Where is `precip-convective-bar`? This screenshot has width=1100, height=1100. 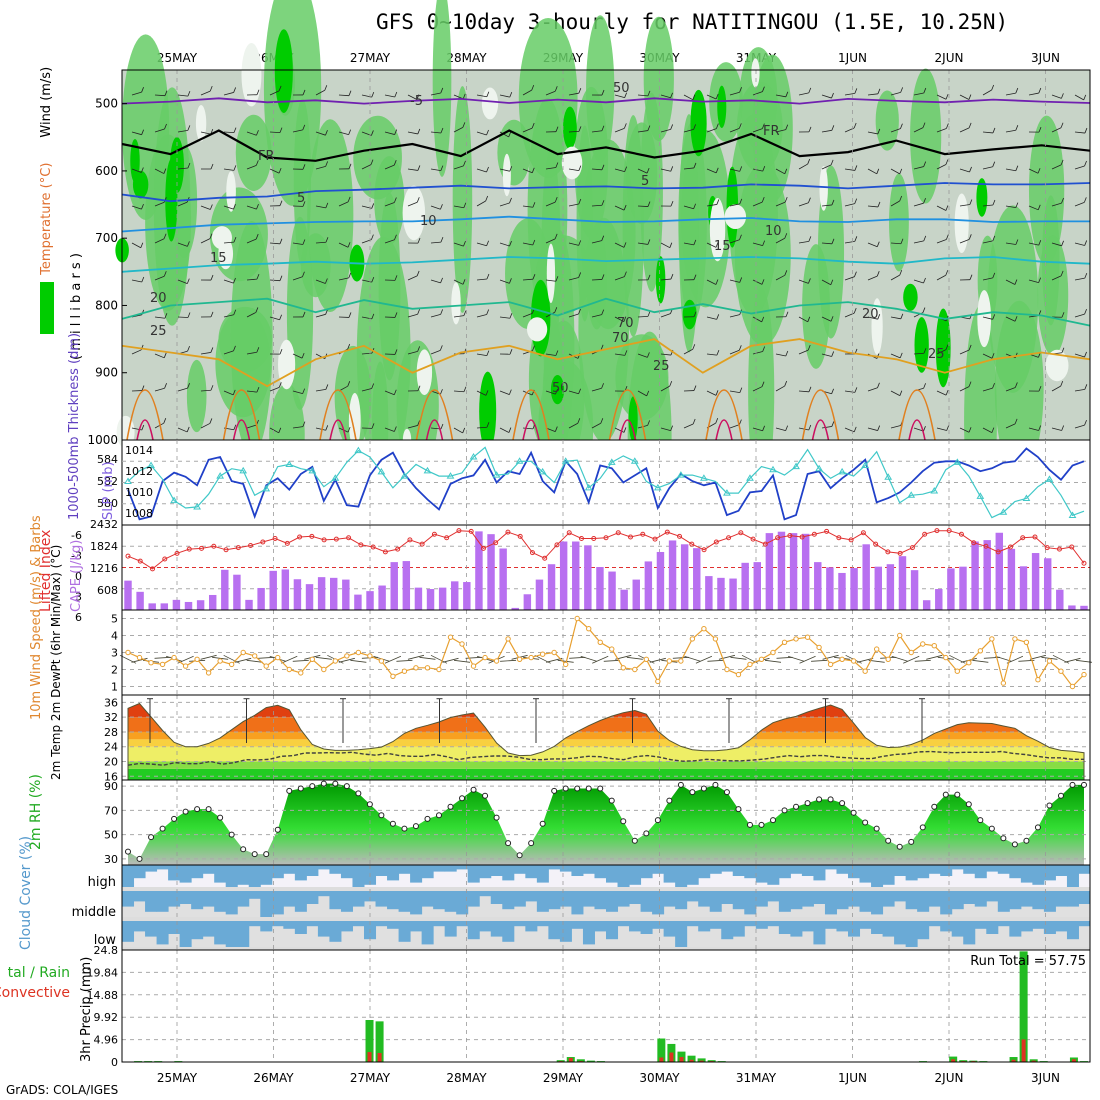
precip-convective-bar is located at coordinates (701, 1061).